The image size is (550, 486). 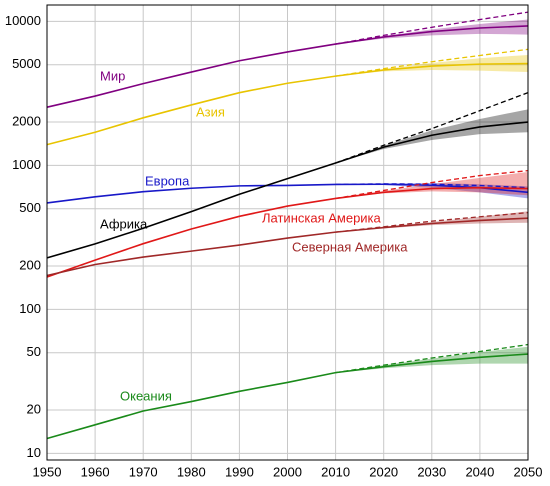 What do you see at coordinates (335, 471) in the screenshot?
I see `x-tick-label: 2010` at bounding box center [335, 471].